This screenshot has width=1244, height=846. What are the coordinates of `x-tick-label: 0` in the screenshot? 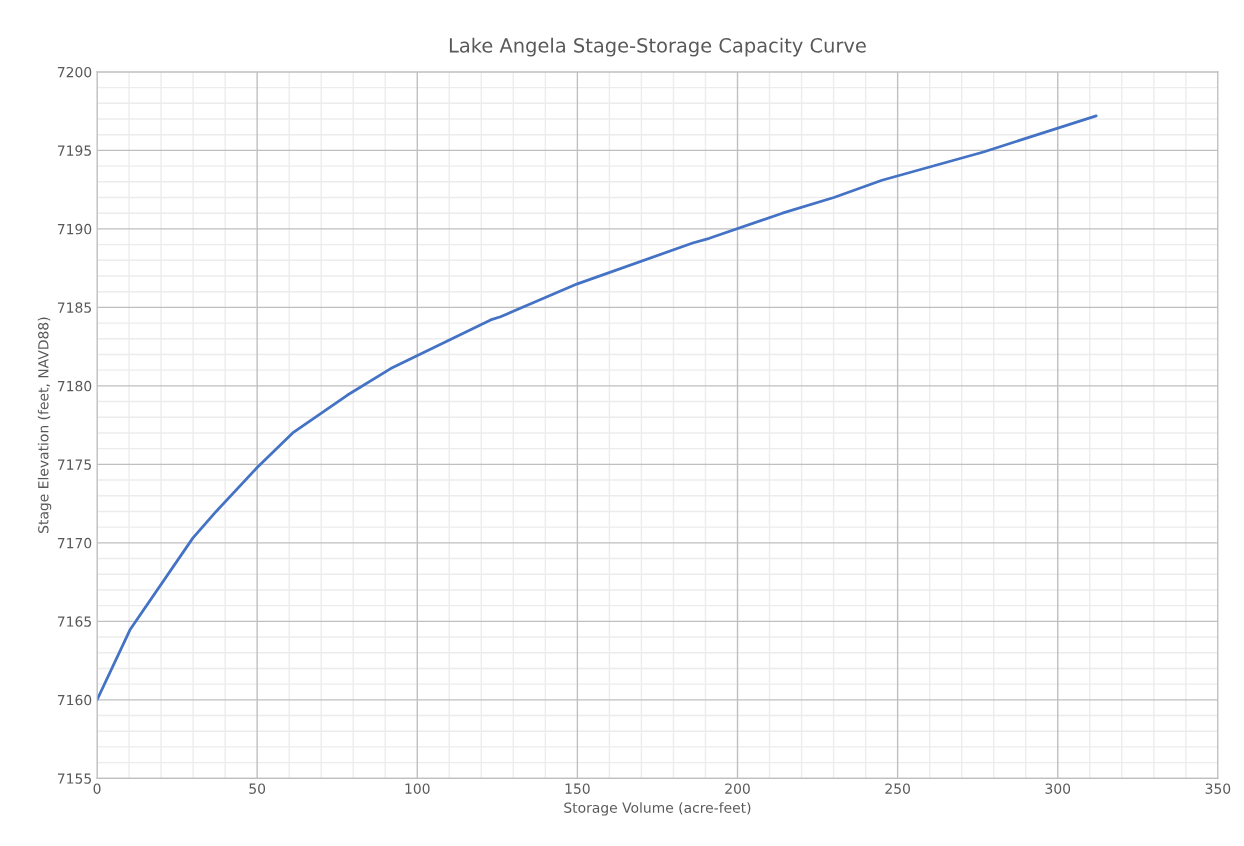 It's located at (97, 788).